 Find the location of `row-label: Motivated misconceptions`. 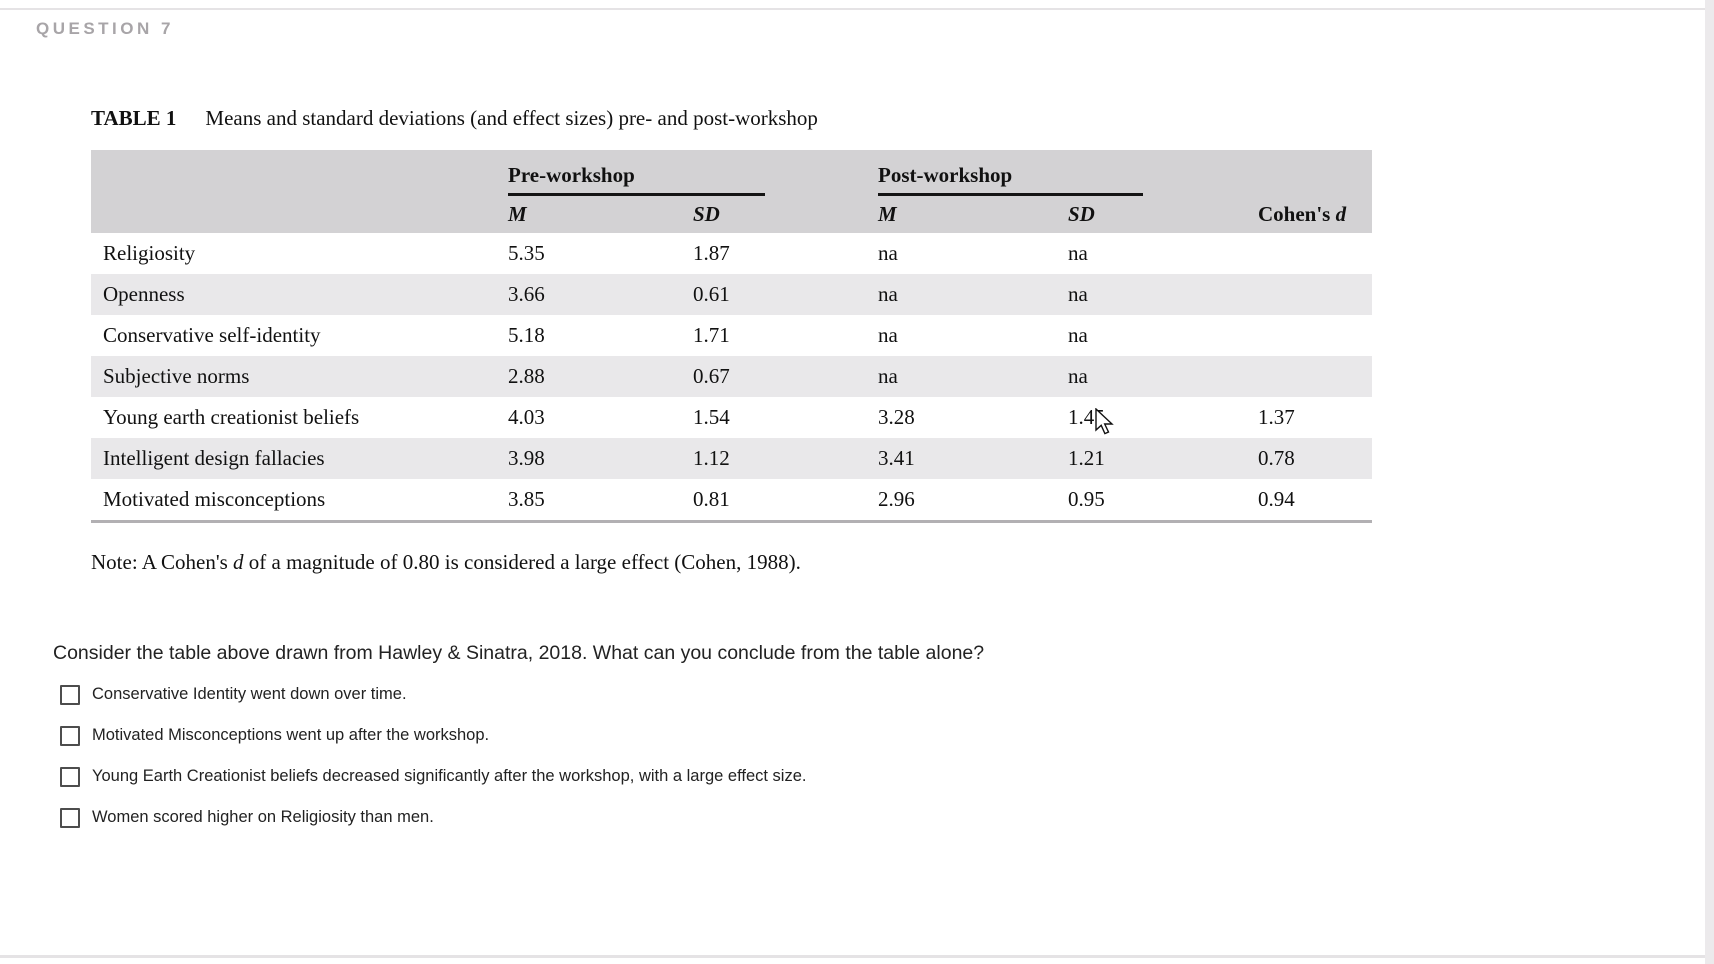

row-label: Motivated misconceptions is located at coordinates (214, 499).